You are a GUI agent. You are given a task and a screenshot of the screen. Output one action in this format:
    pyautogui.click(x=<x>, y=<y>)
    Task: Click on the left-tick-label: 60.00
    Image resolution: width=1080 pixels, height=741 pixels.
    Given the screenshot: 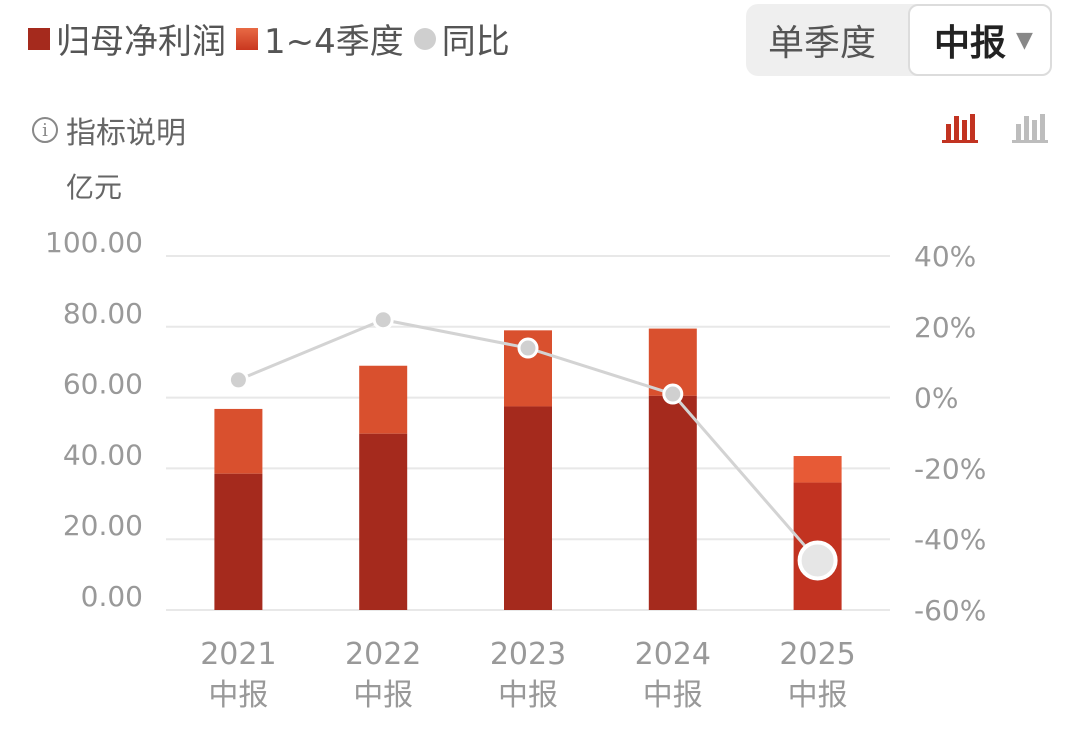 What is the action you would take?
    pyautogui.click(x=103, y=384)
    